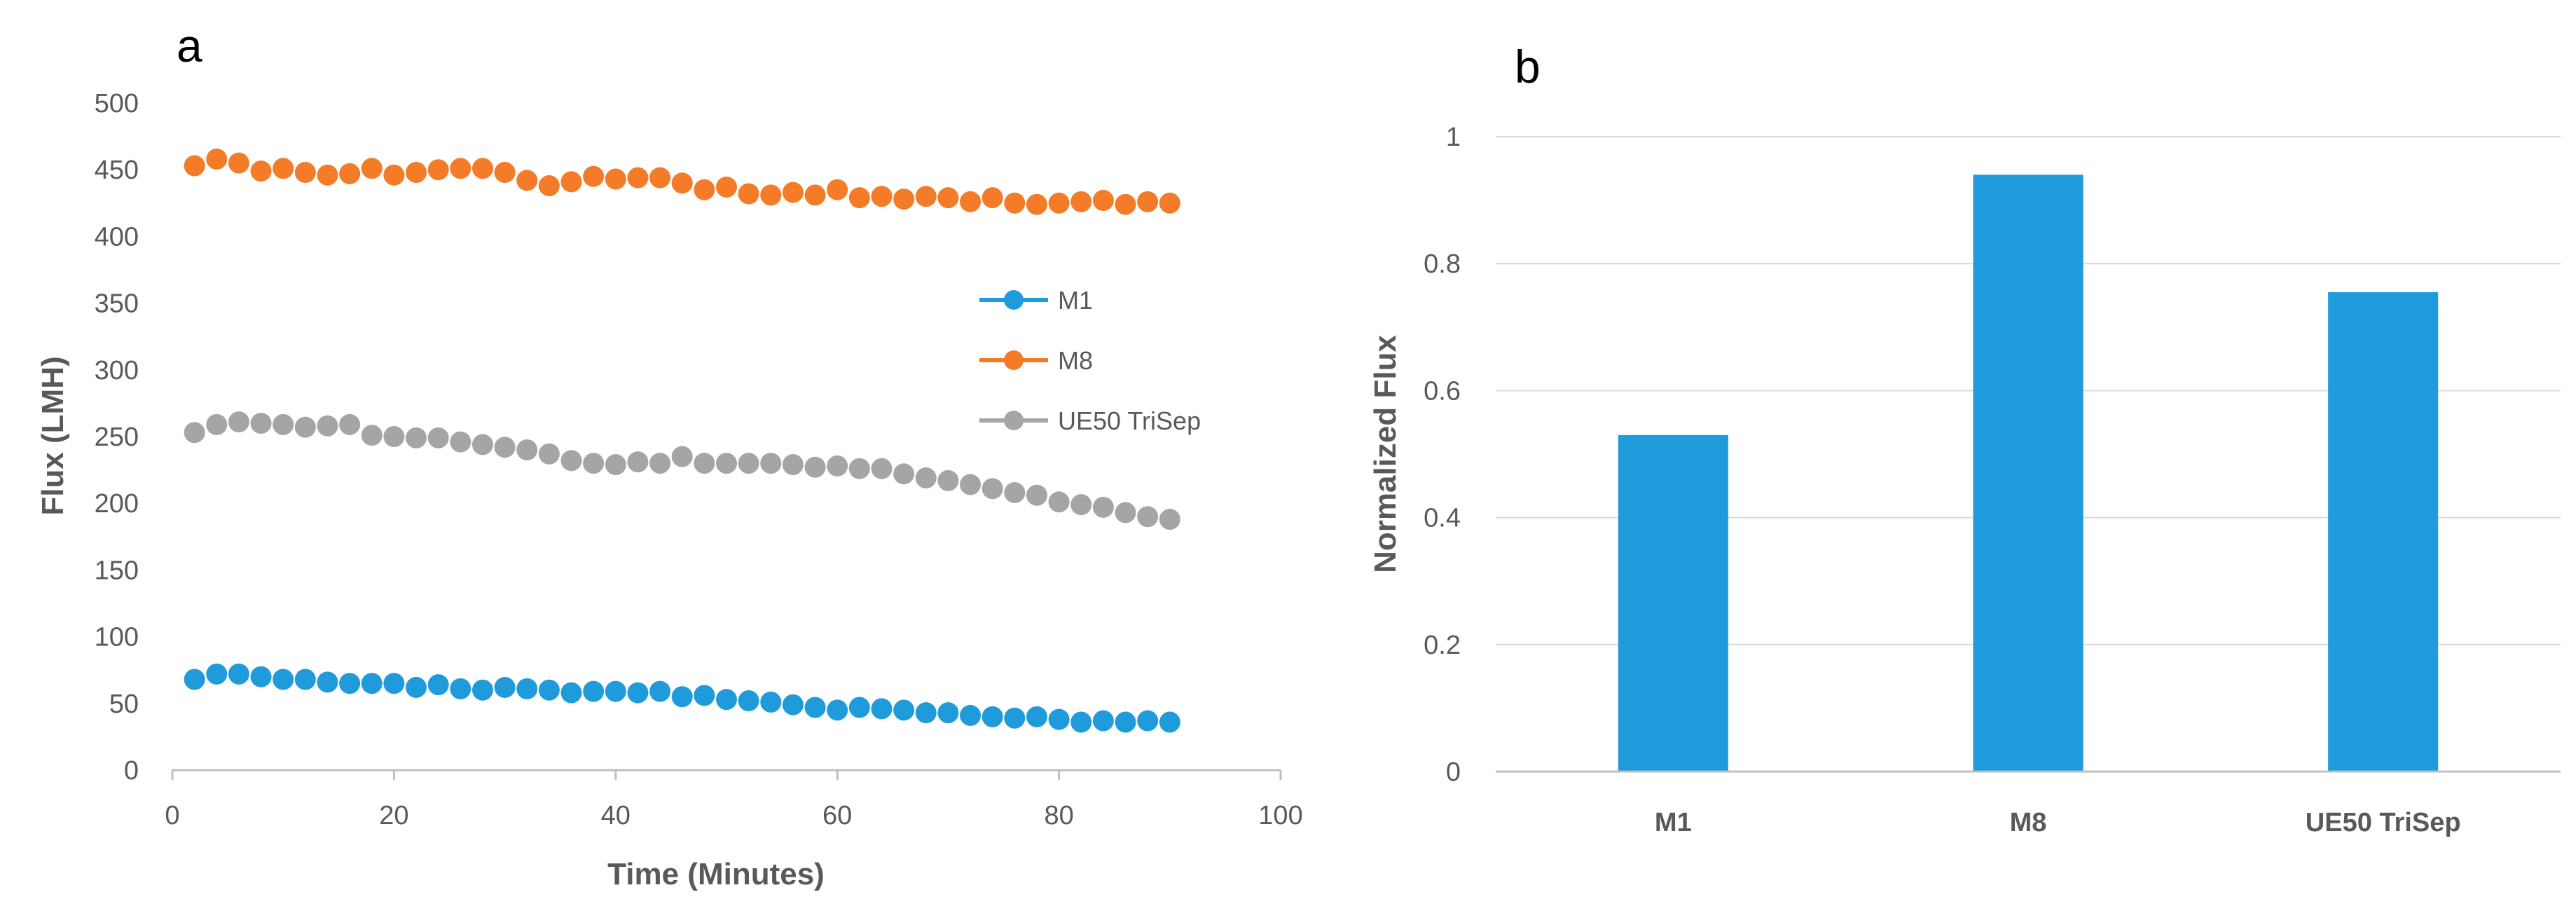 Image resolution: width=2576 pixels, height=918 pixels. What do you see at coordinates (189, 45) in the screenshot?
I see `panel-a-label: a` at bounding box center [189, 45].